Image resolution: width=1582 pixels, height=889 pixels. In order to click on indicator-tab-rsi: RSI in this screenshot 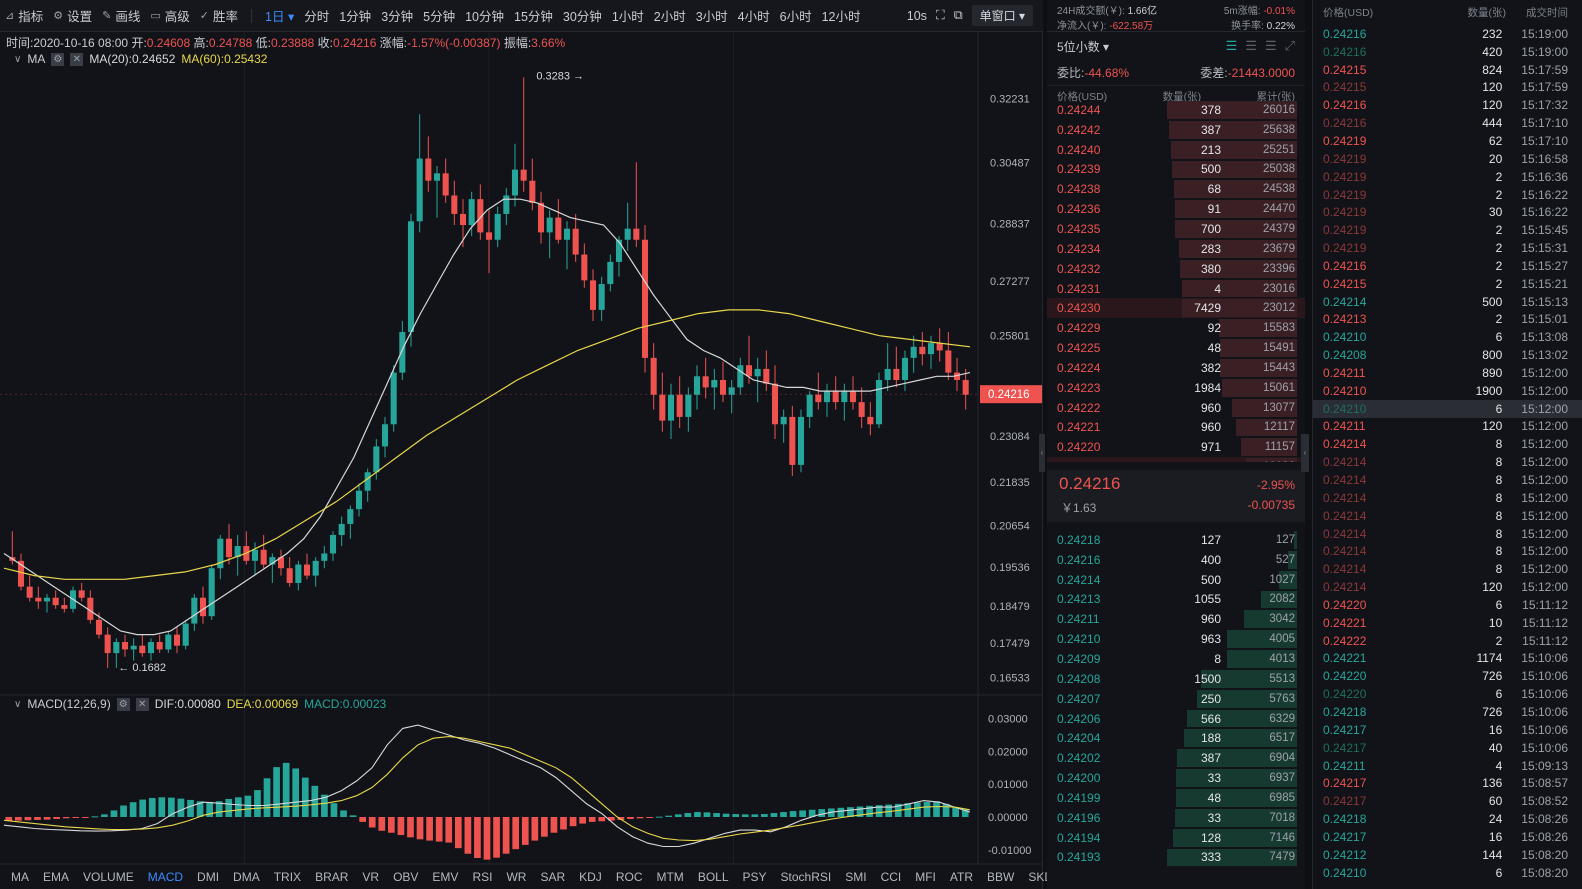, I will do `click(482, 876)`.